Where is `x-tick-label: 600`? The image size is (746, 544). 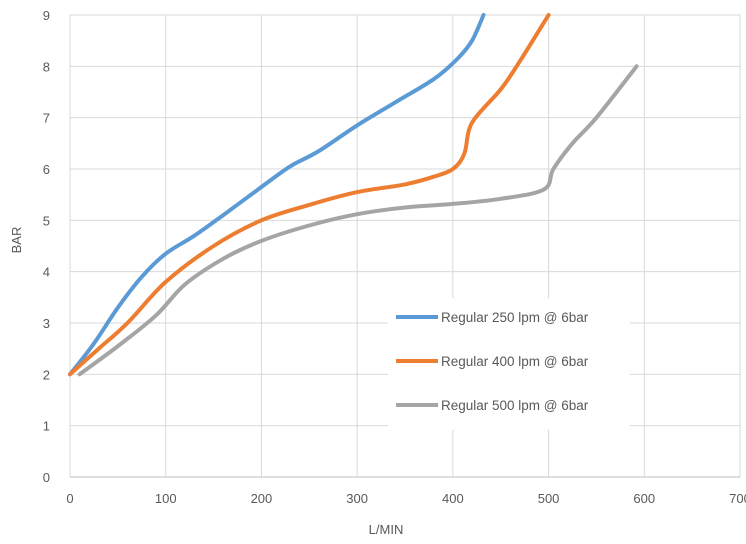
x-tick-label: 600 is located at coordinates (644, 498).